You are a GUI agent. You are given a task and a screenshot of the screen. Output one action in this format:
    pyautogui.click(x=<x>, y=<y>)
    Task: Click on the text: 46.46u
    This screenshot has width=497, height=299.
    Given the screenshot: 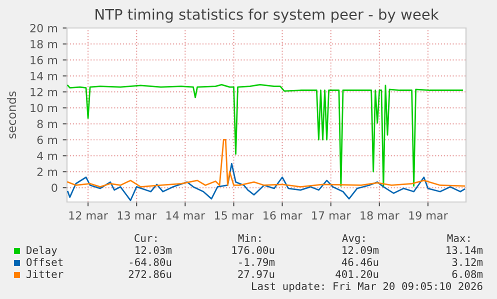 What is the action you would take?
    pyautogui.click(x=360, y=262)
    